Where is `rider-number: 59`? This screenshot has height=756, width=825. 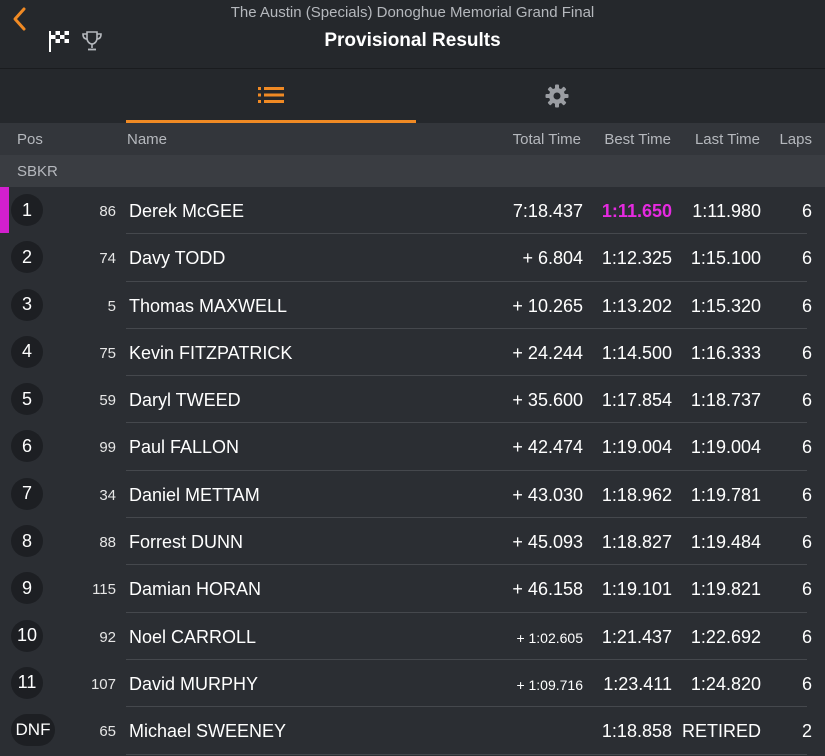
rider-number: 59 is located at coordinates (107, 401).